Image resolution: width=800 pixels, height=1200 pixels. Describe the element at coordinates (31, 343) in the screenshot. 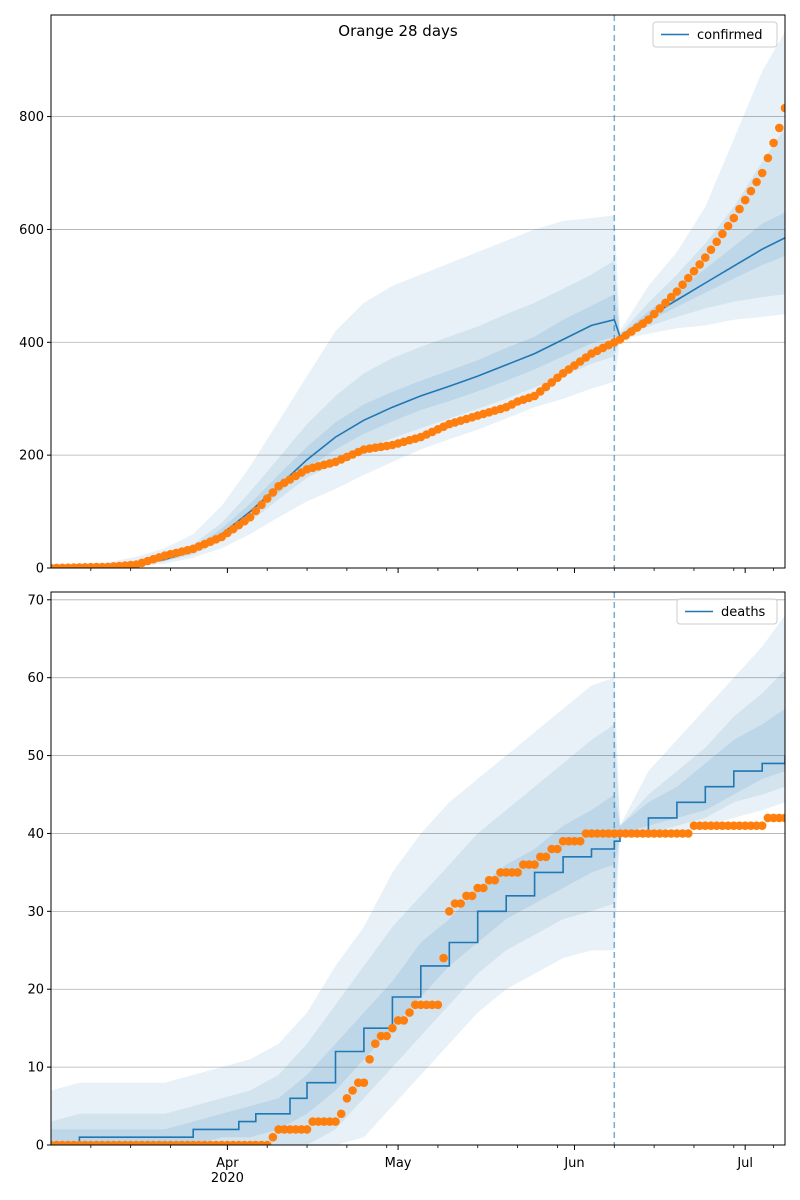

I see `y-tick-label: 400` at that location.